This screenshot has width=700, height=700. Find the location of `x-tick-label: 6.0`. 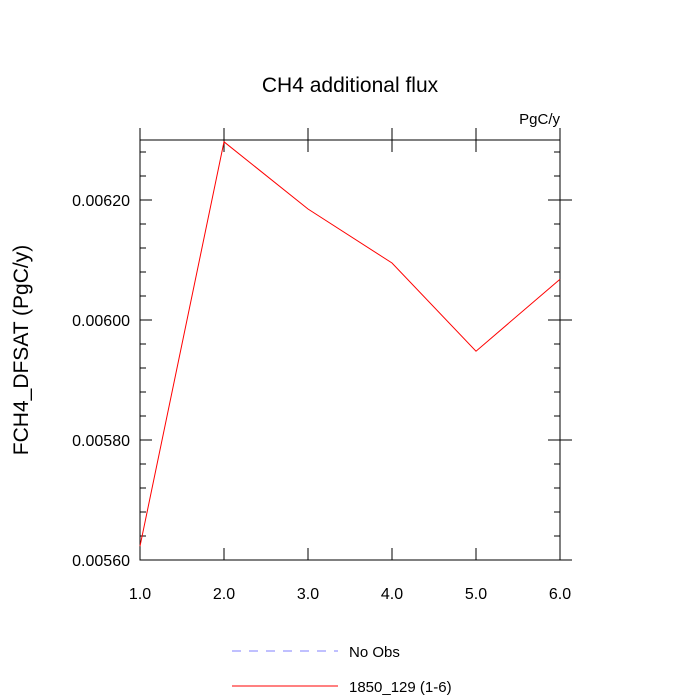

x-tick-label: 6.0 is located at coordinates (560, 594).